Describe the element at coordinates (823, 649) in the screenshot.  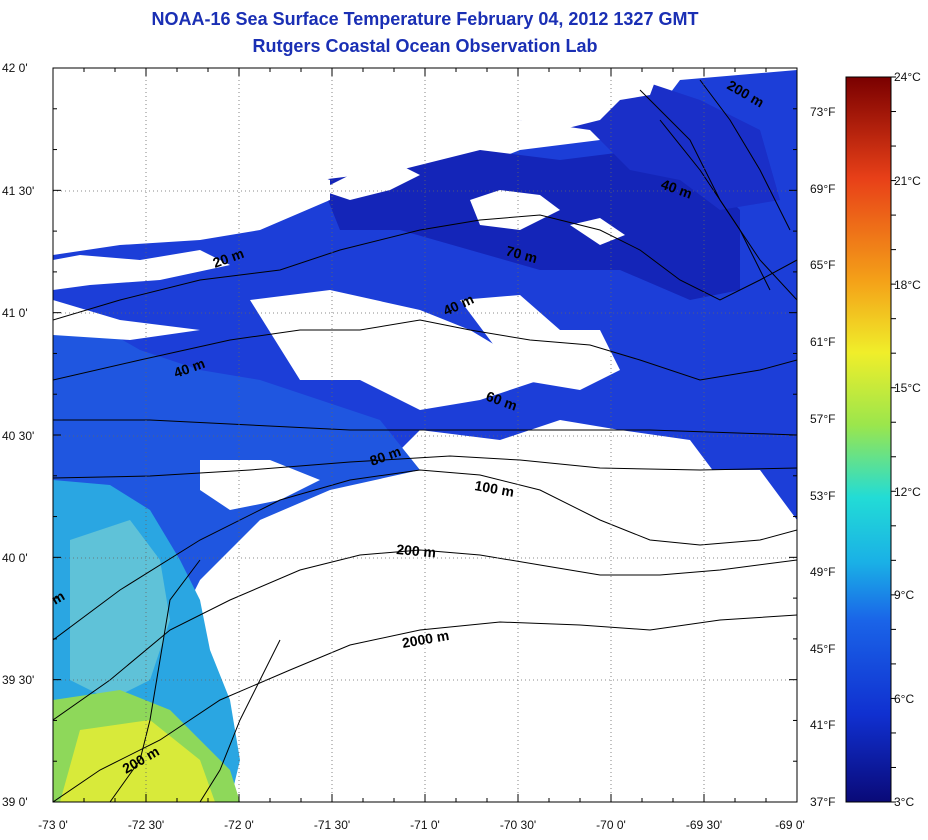
I see `fahrenheit-label: 45°F` at that location.